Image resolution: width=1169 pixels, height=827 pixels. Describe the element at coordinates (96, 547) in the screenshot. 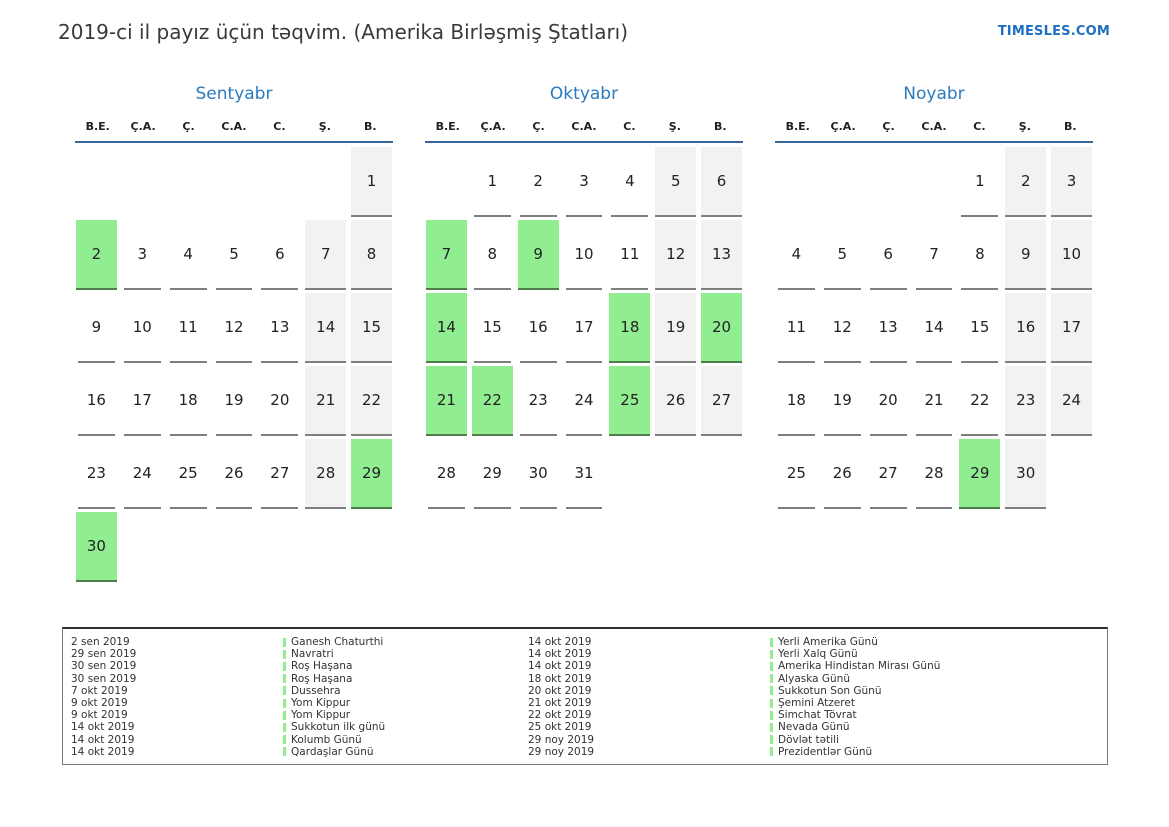

I see `day-cell: 30` at that location.